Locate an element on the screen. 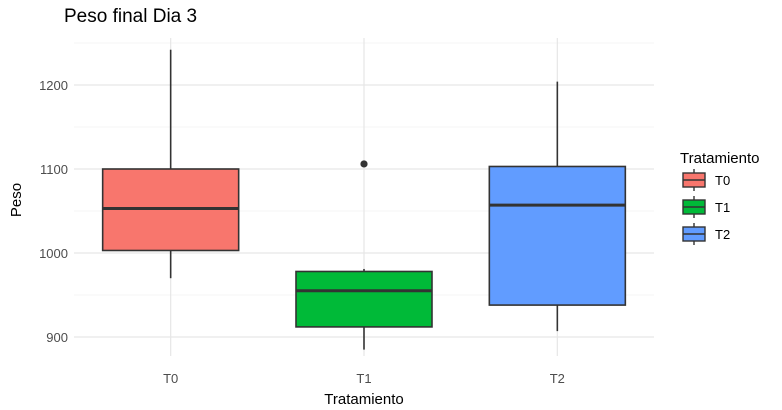 The image size is (782, 410). x-tick-label: T2 is located at coordinates (557, 378).